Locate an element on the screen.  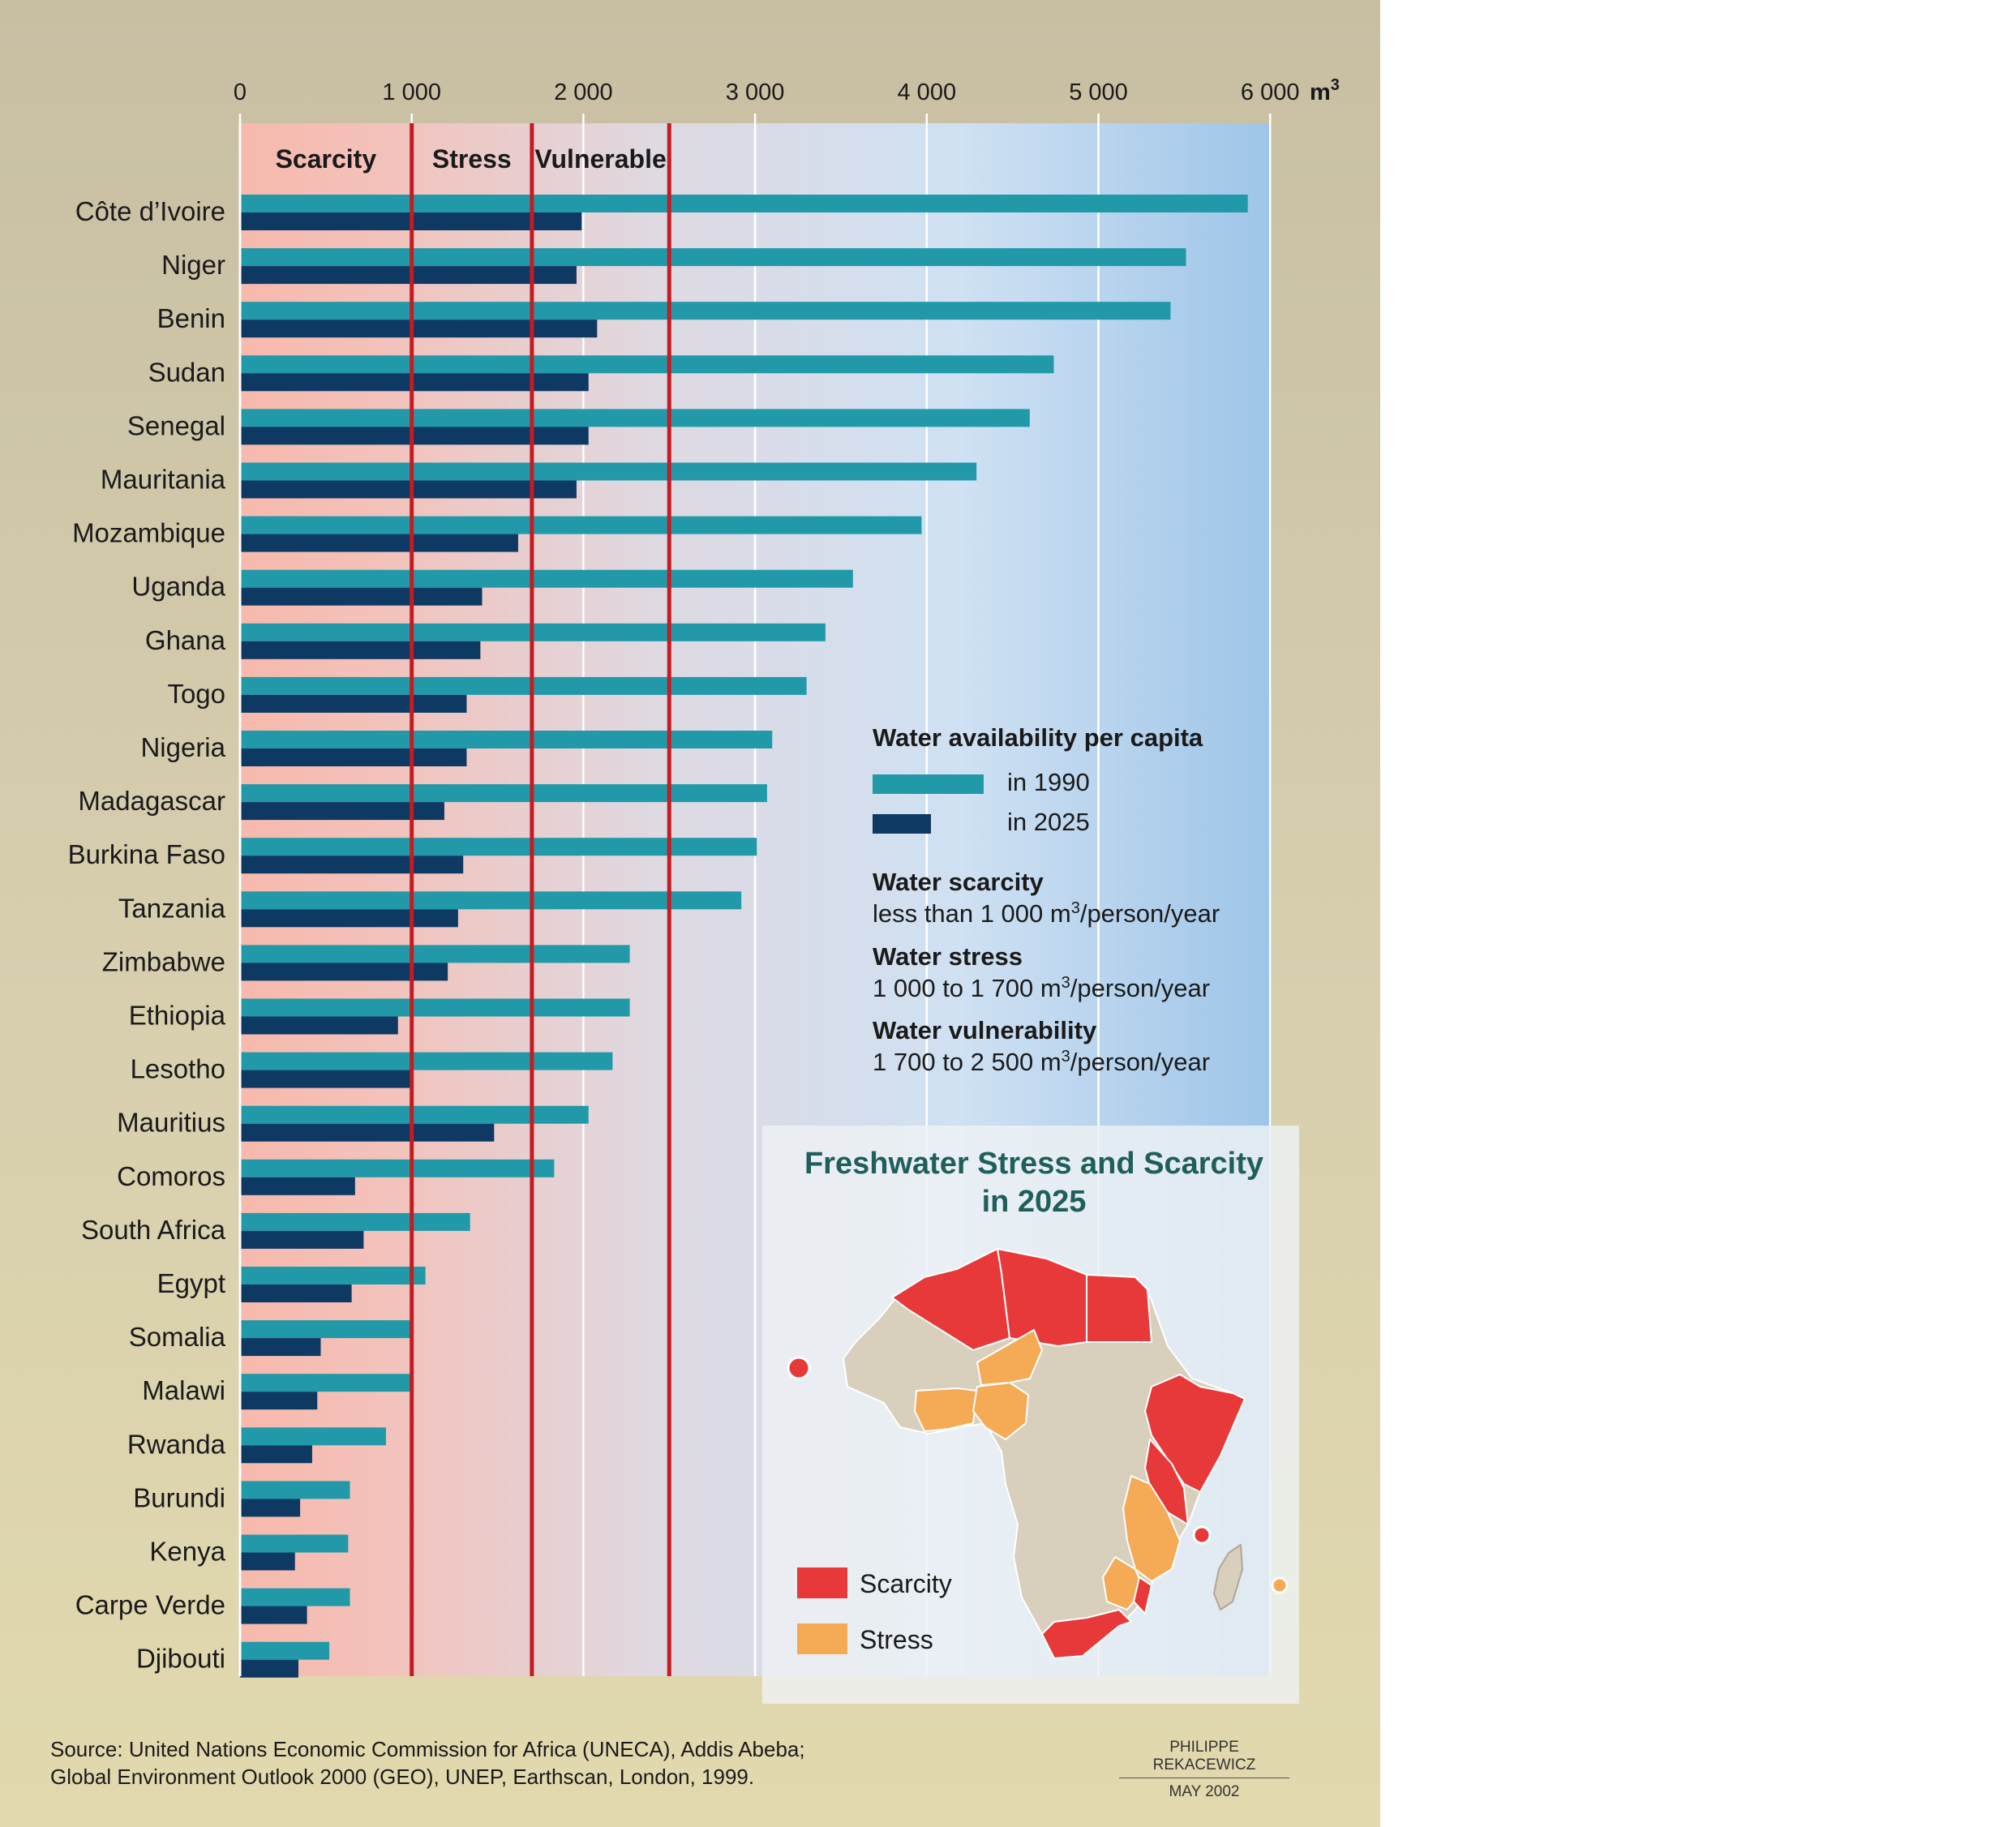
zone-labels: Scarcity Stress Vulnerable is located at coordinates (471, 159).